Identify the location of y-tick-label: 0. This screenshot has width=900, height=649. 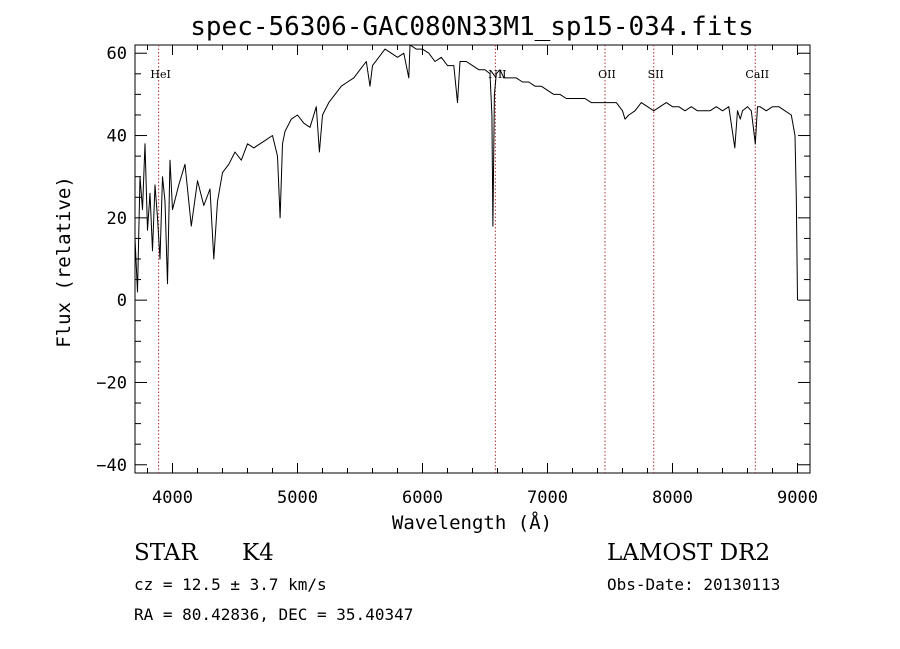
(122, 301).